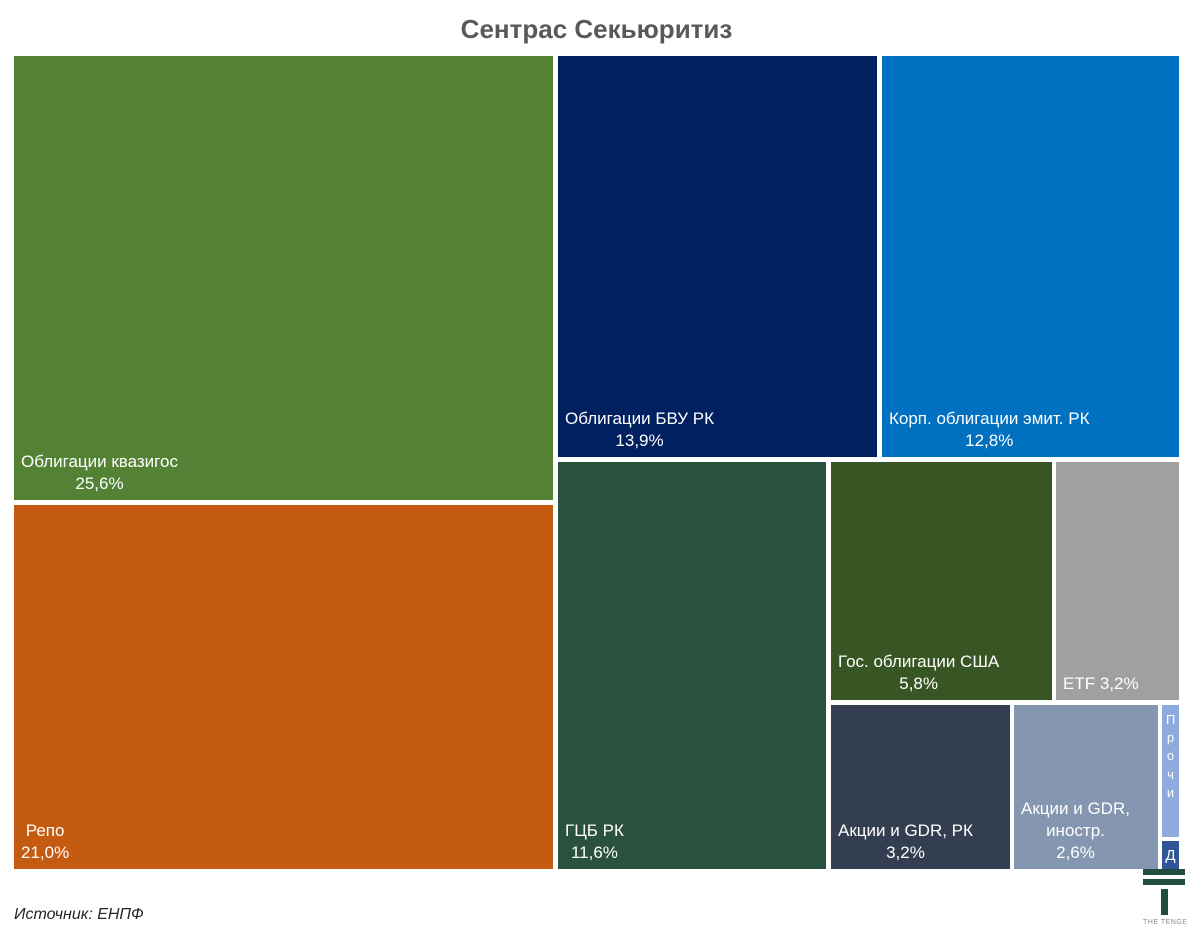 This screenshot has height=930, width=1193. Describe the element at coordinates (596, 29) in the screenshot. I see `page-title: Сентрас Секьюритиз` at that location.